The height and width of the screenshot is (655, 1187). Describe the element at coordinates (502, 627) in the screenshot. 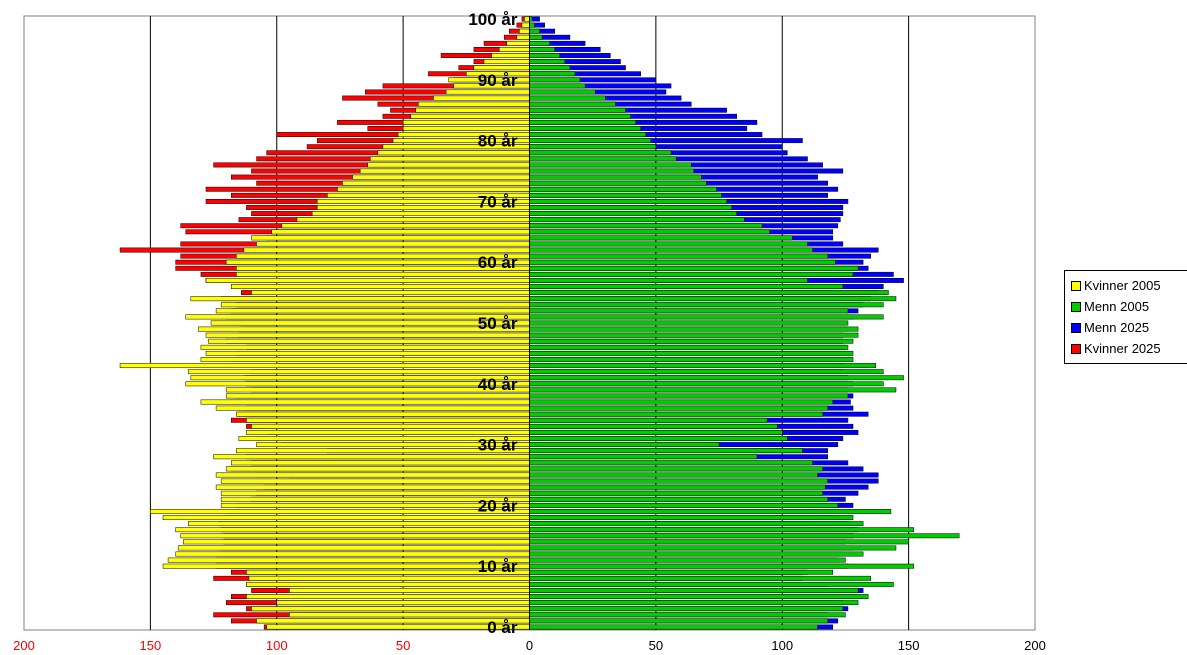

I see `age-label-0: 0 år` at that location.